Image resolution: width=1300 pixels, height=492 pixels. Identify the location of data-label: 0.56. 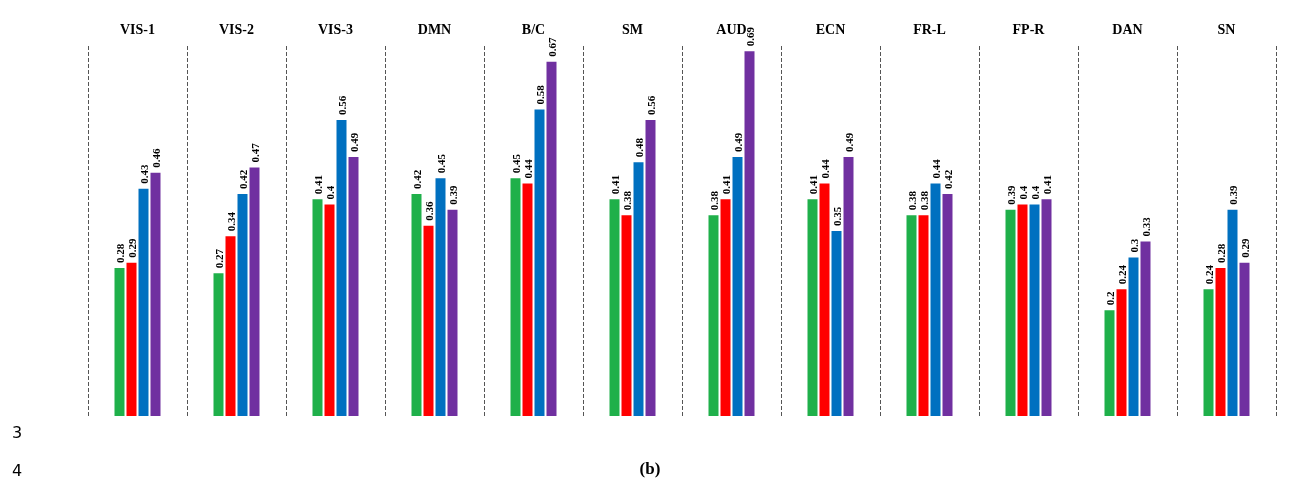
(650, 105).